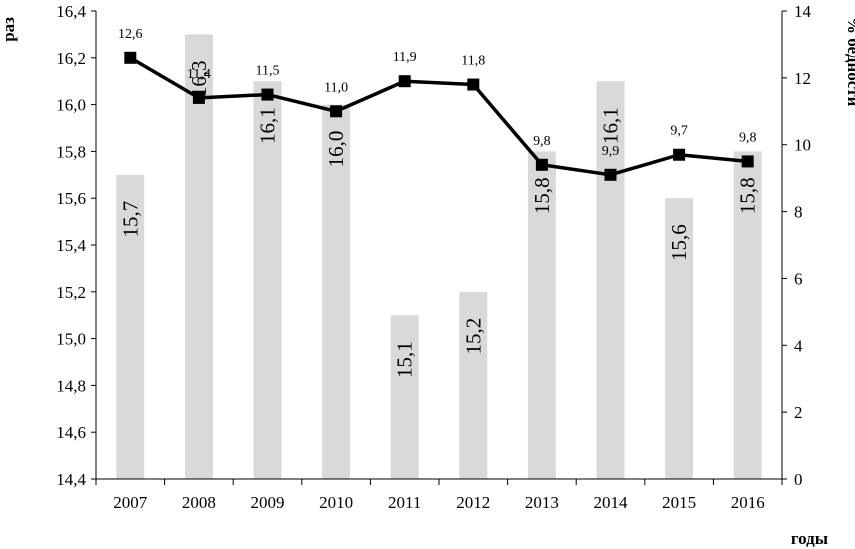 This screenshot has height=549, width=855. I want to click on y-right-tick-label: 10, so click(802, 145).